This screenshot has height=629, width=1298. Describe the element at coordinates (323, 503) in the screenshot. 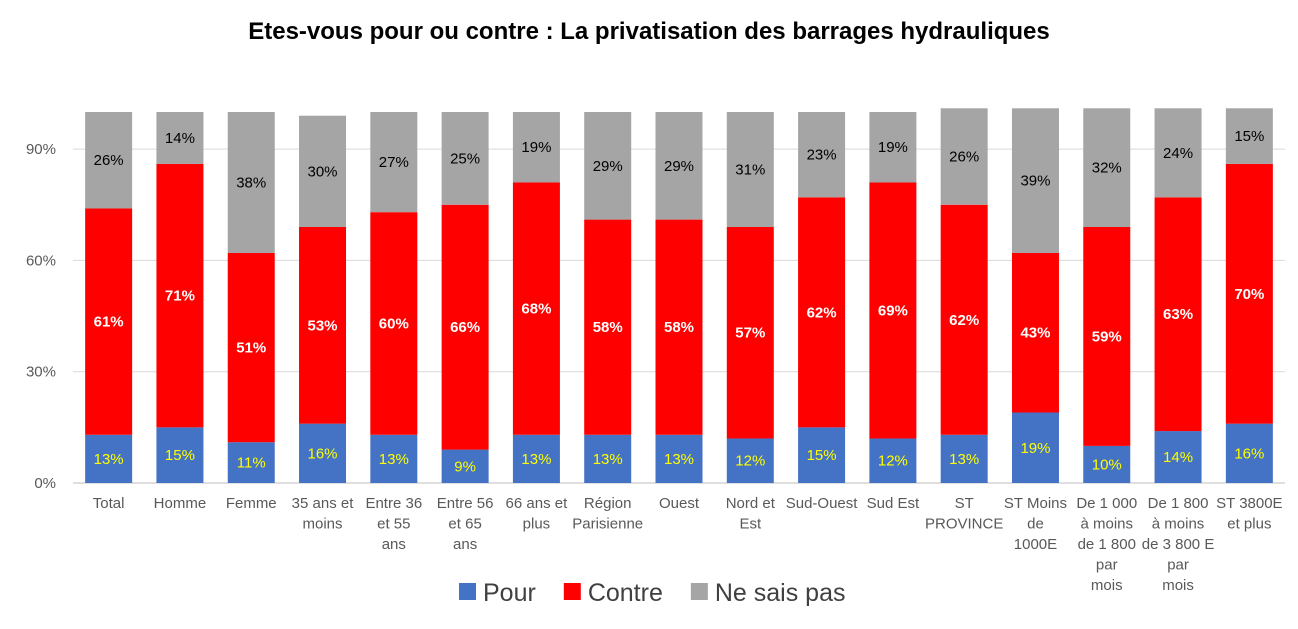

I see `category-label: 35 ans et` at that location.